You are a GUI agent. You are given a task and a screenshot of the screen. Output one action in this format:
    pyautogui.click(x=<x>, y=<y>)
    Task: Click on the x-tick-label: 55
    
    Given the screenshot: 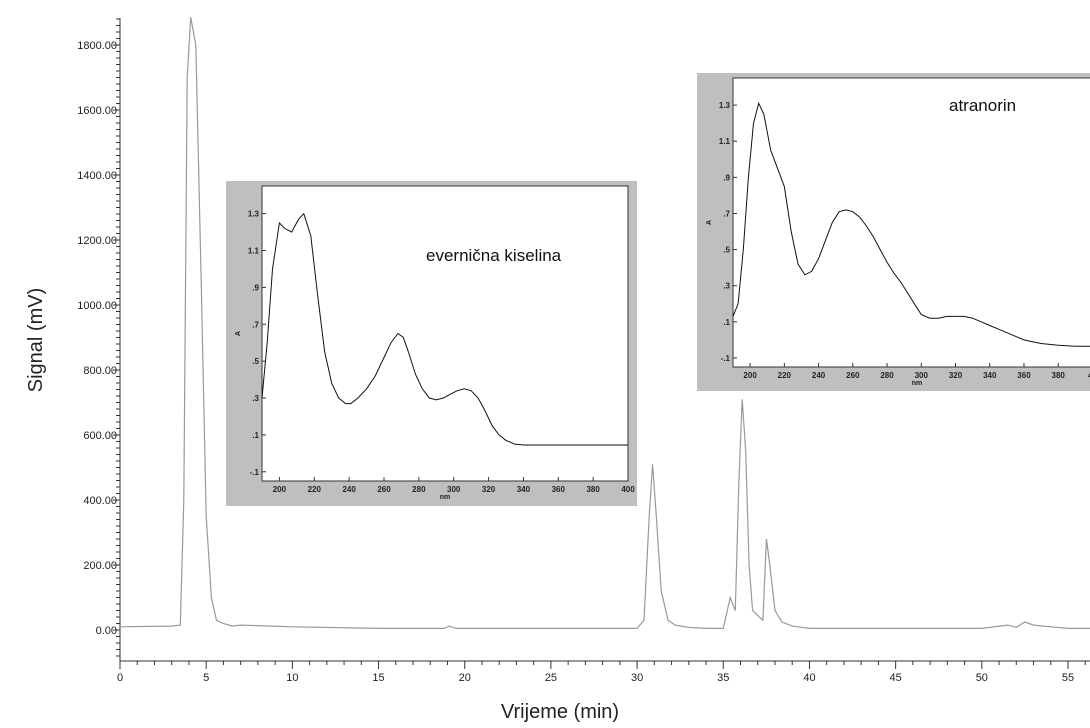 What is the action you would take?
    pyautogui.click(x=1068, y=678)
    